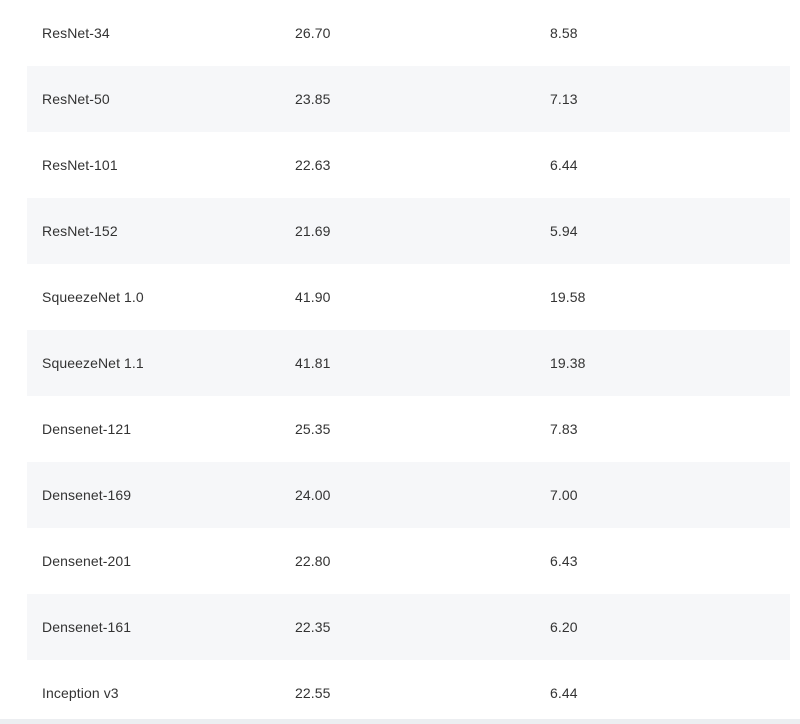 The width and height of the screenshot is (800, 724). What do you see at coordinates (313, 297) in the screenshot?
I see `top1-error-cell: 41.90` at bounding box center [313, 297].